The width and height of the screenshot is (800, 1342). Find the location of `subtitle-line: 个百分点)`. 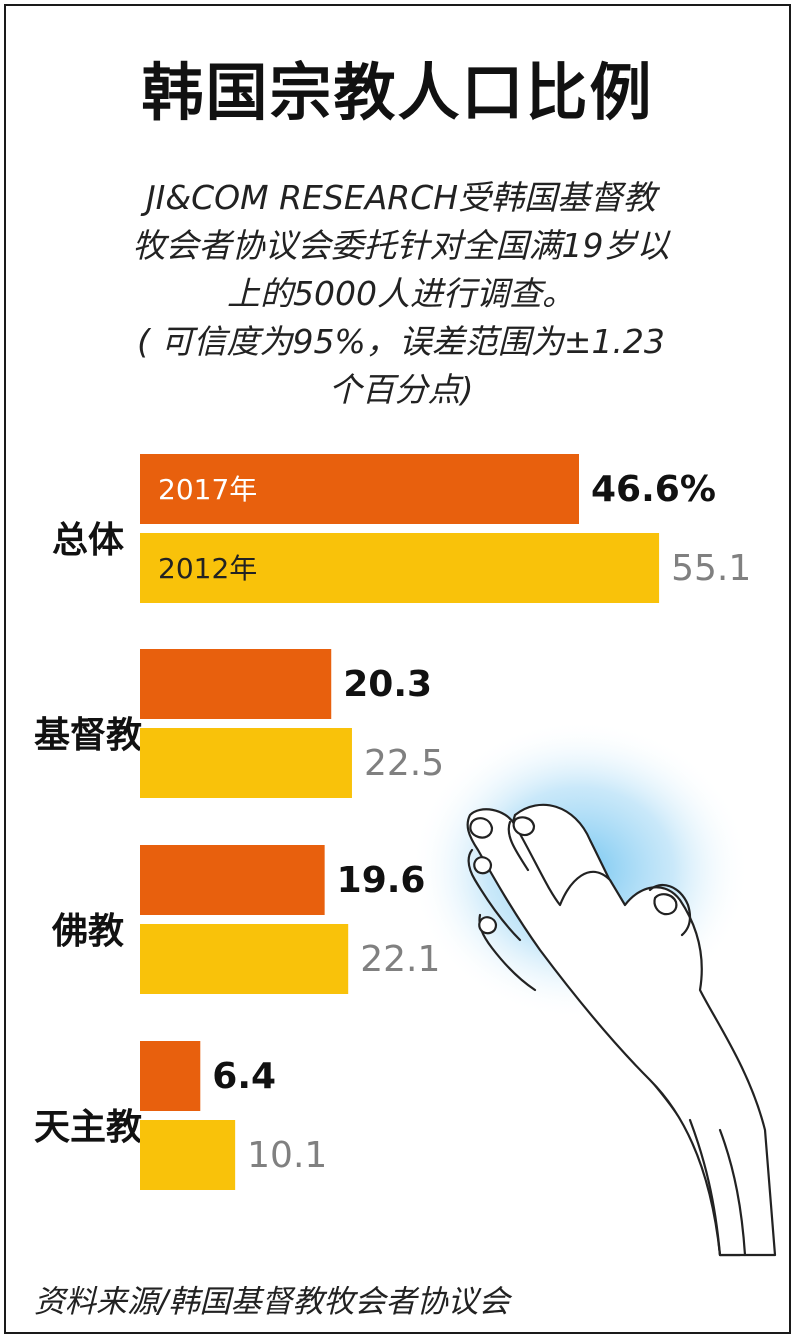

subtitle-line: 个百分点) is located at coordinates (401, 389).